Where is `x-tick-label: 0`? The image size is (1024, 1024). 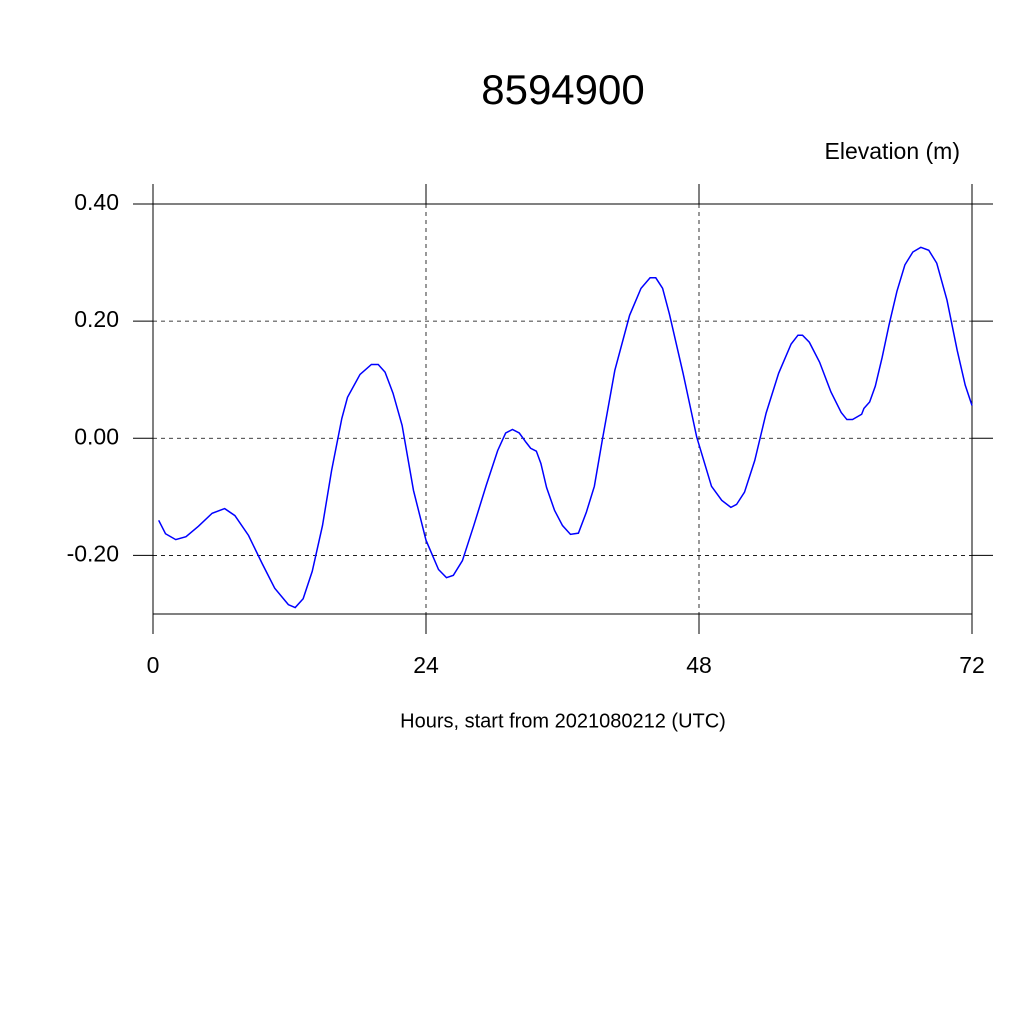
x-tick-label: 0 is located at coordinates (153, 665).